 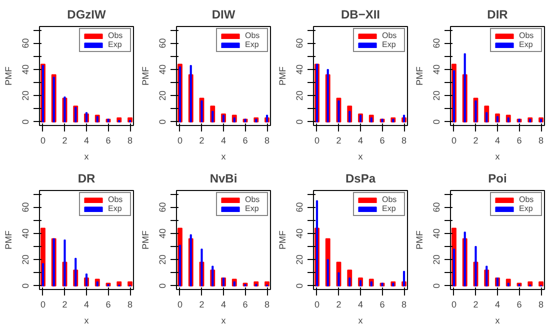 I want to click on chart-title: Poi, so click(x=497, y=179).